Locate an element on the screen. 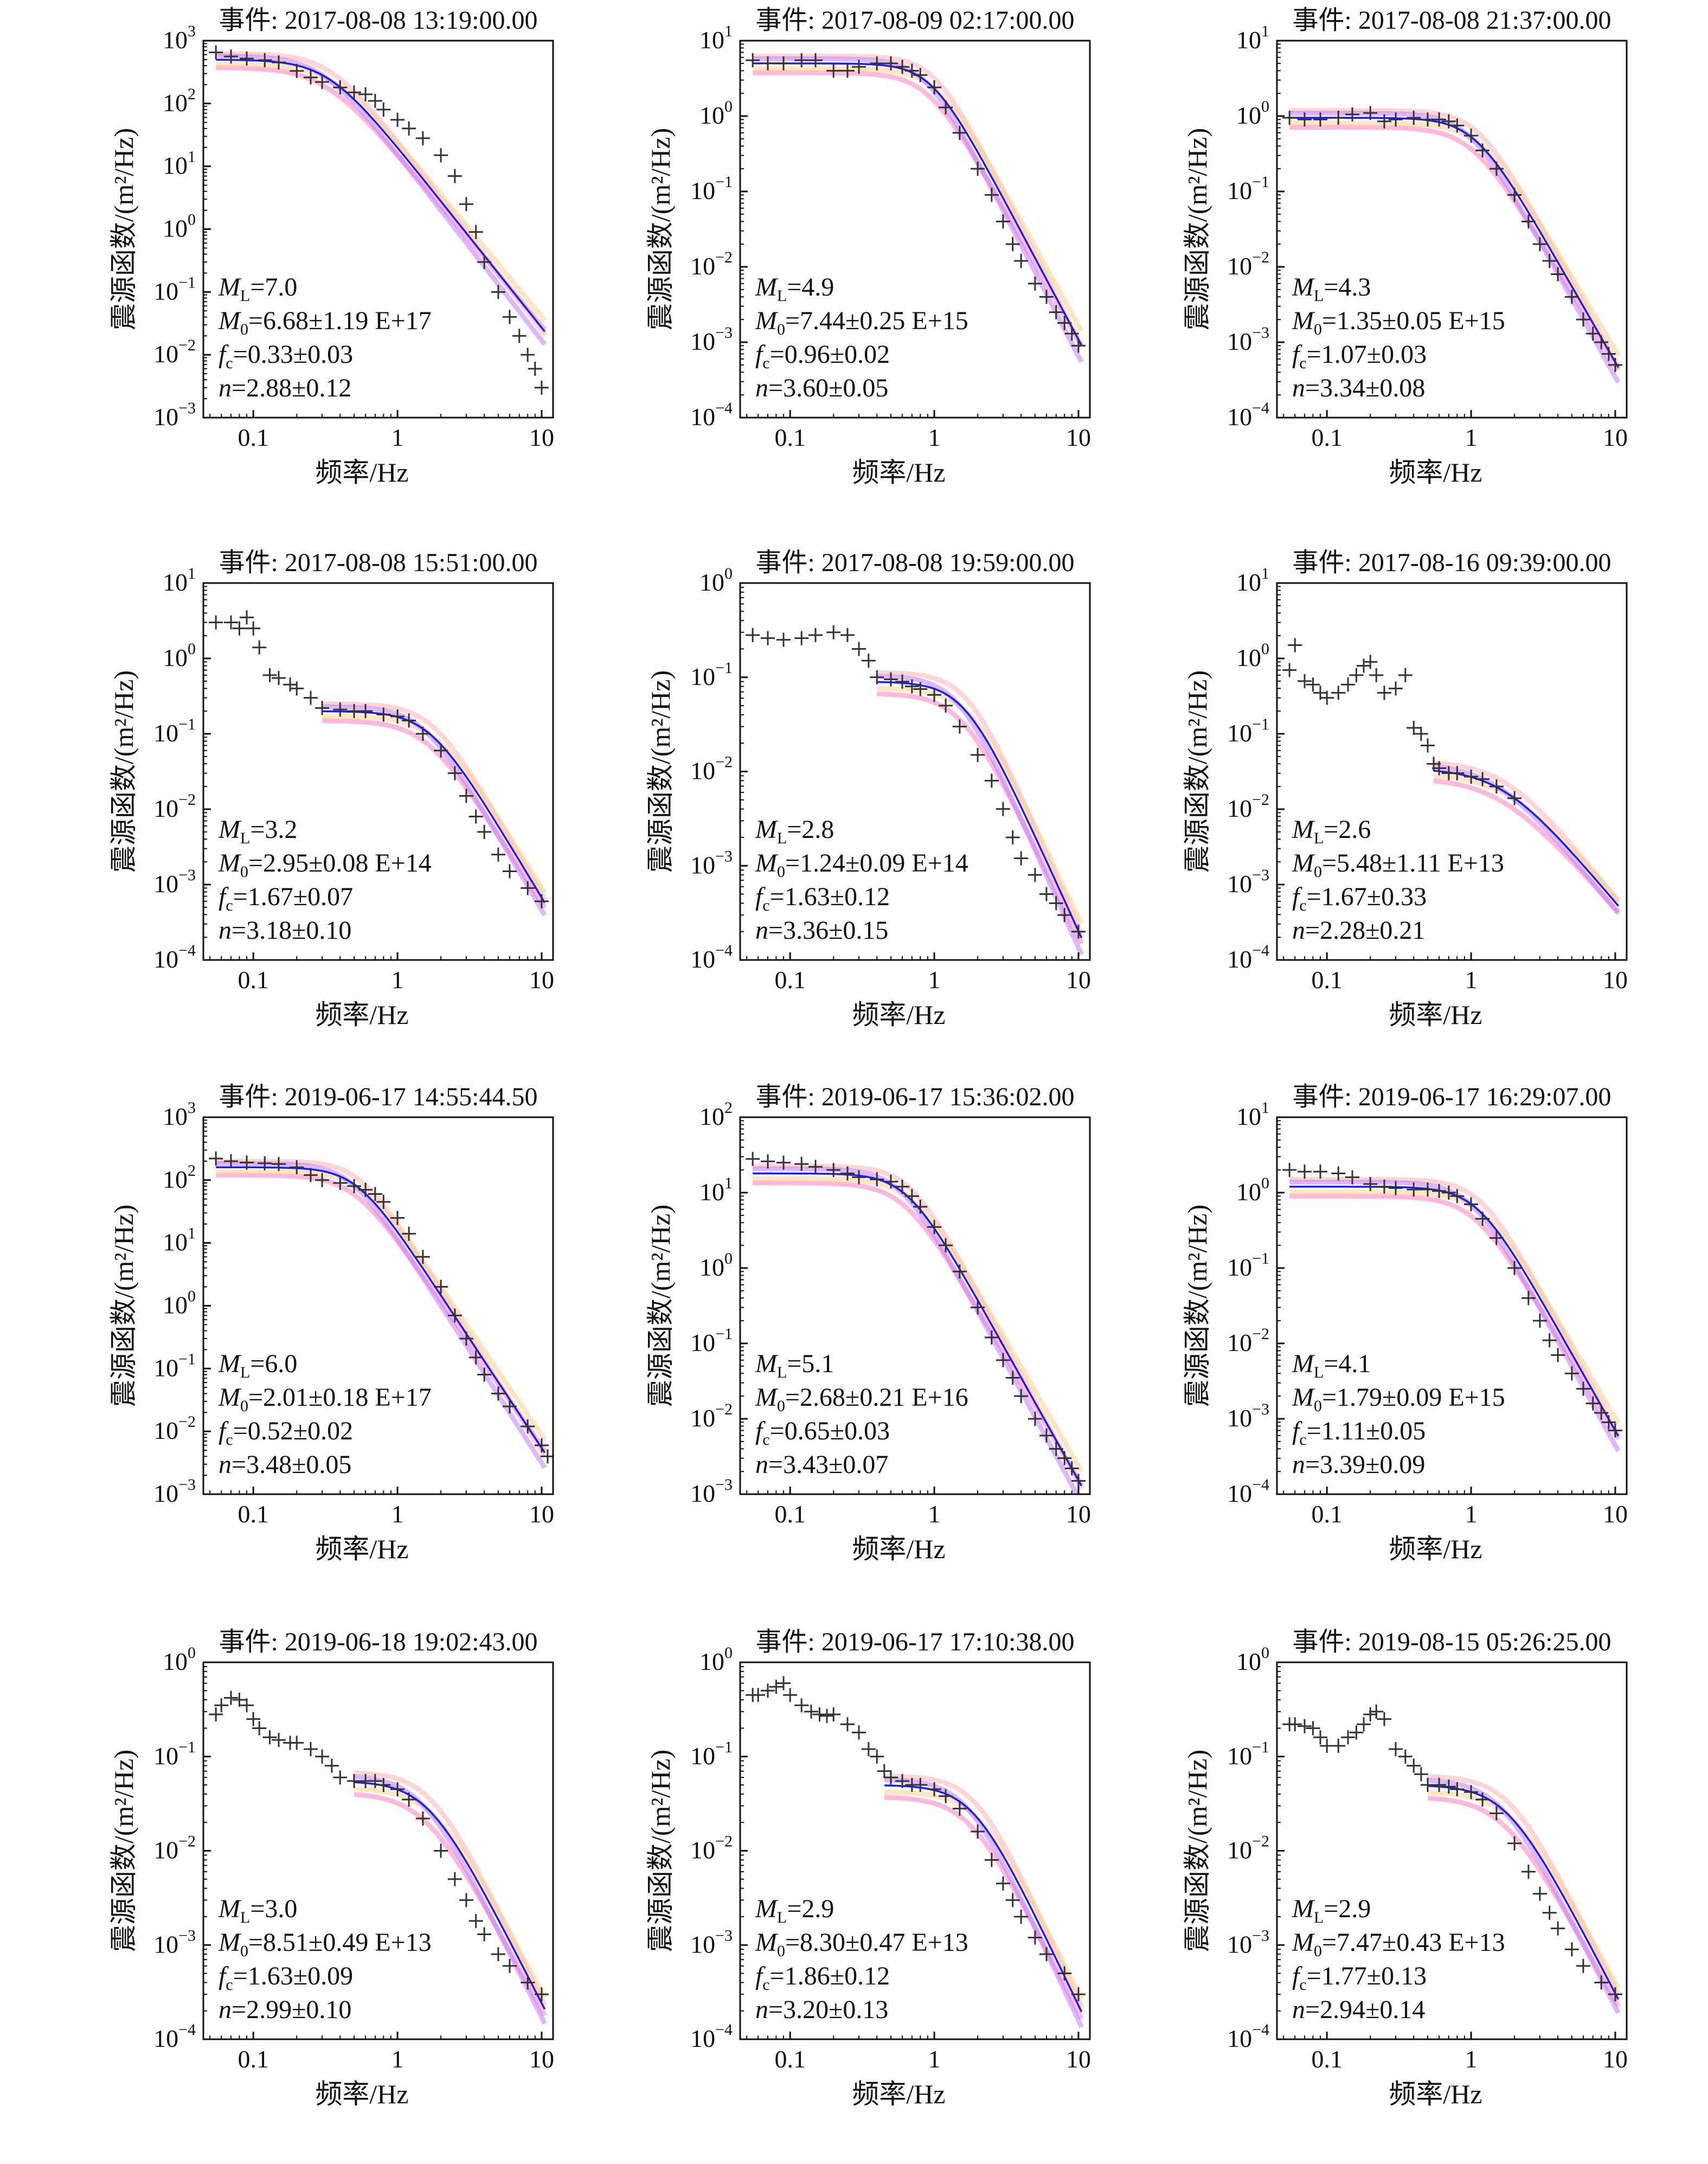 This screenshot has width=1708, height=2164. fit-curves is located at coordinates (1527, 837).